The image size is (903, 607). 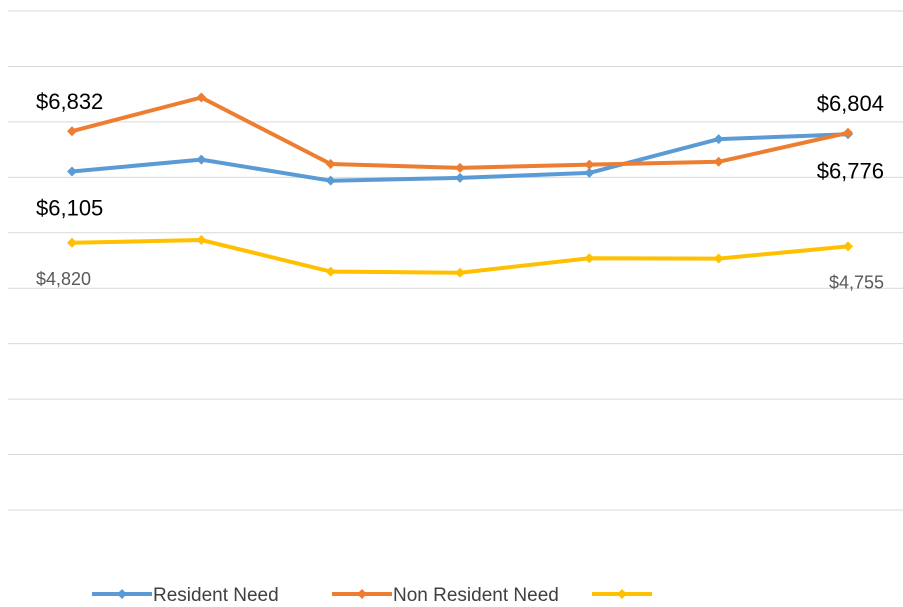 What do you see at coordinates (850, 103) in the screenshot?
I see `data-label: $6,804` at bounding box center [850, 103].